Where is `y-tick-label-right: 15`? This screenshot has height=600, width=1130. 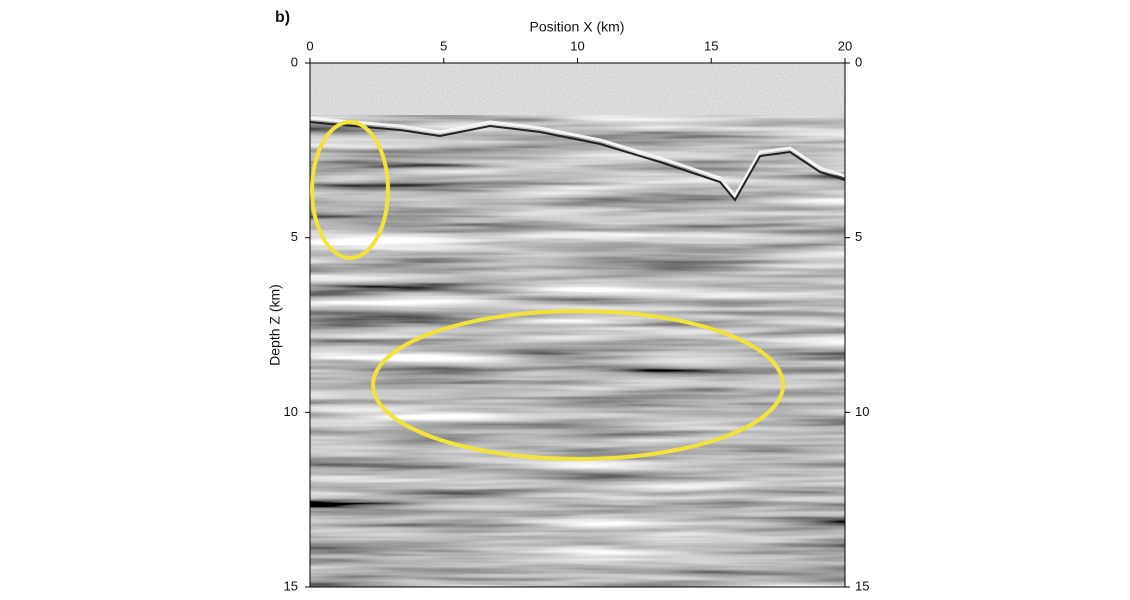 y-tick-label-right: 15 is located at coordinates (862, 585).